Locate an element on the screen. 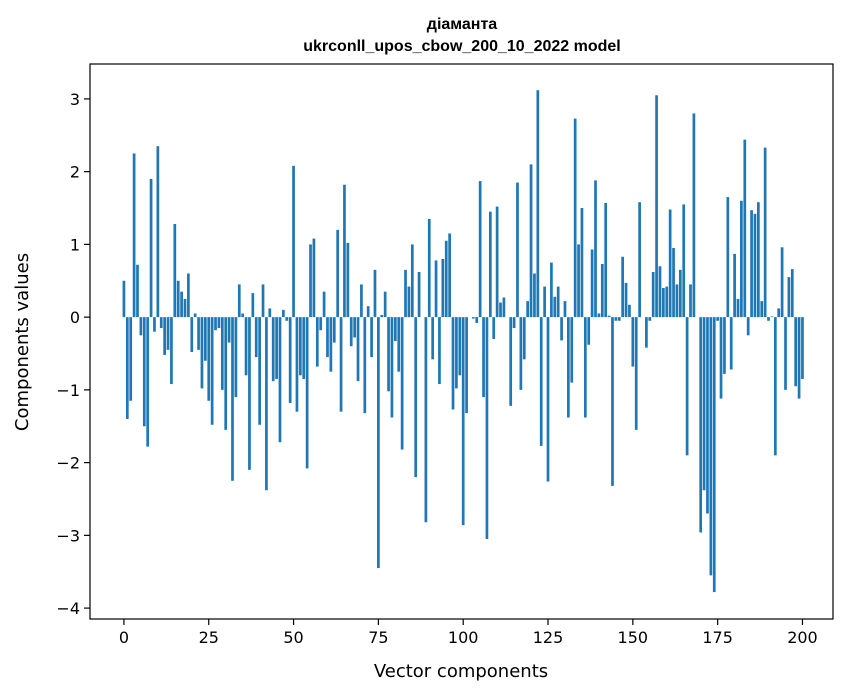  y-axis-ticks: 3 2 1 0 −1 −2 −3 −4 is located at coordinates (73, 354).